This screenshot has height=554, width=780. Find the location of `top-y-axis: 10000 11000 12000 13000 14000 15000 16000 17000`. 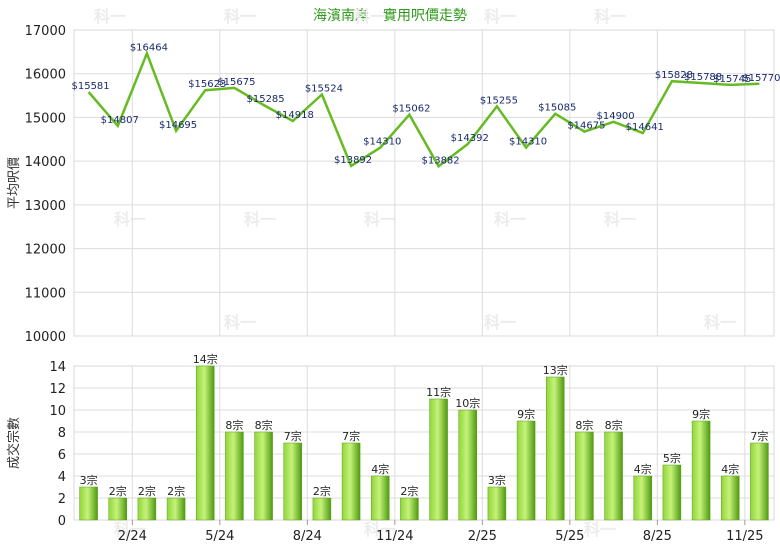

top-y-axis: 10000 11000 12000 13000 14000 15000 16000 17000 is located at coordinates (45, 184).